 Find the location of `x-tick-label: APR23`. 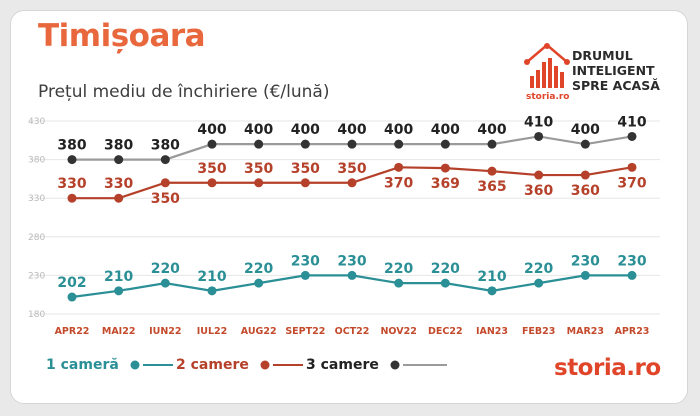

x-tick-label: APR23 is located at coordinates (632, 331).